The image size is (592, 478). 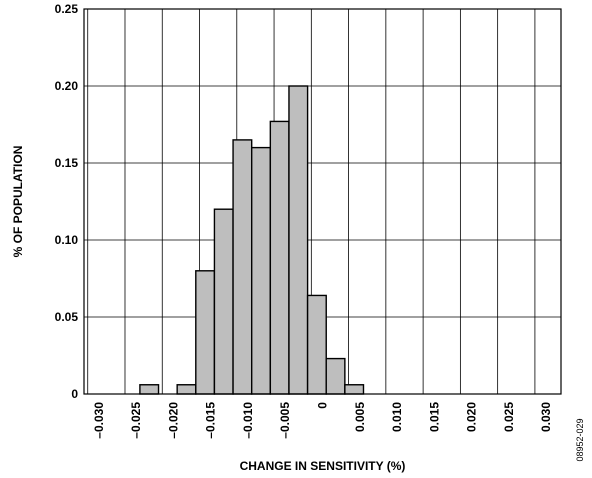 What do you see at coordinates (323, 405) in the screenshot?
I see `x-tick-label: 0` at bounding box center [323, 405].